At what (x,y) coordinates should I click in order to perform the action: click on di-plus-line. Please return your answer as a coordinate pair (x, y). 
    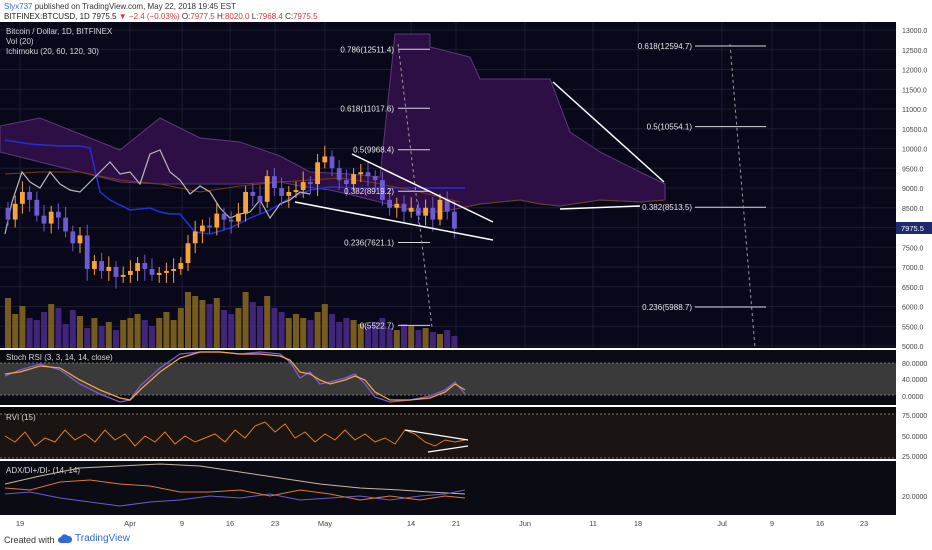
    Looking at the image, I should click on (235, 498).